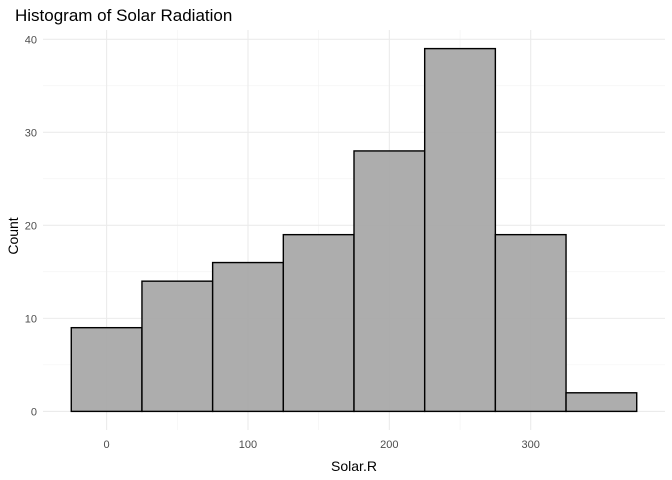  I want to click on y-tick-label: 40, so click(31, 40).